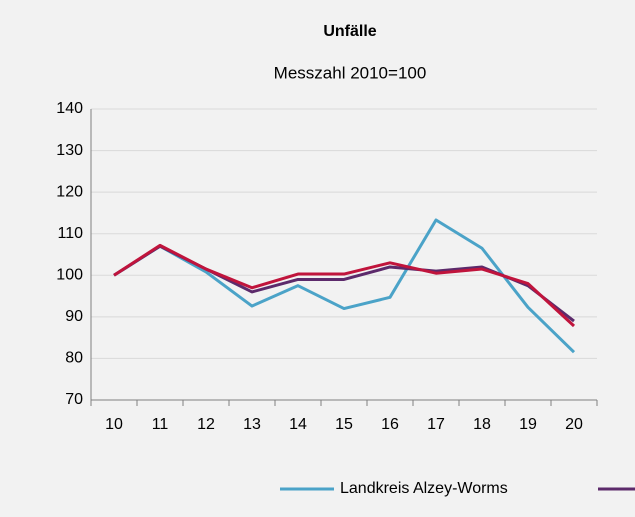 This screenshot has height=517, width=635. What do you see at coordinates (114, 424) in the screenshot?
I see `x-tick-label: 10` at bounding box center [114, 424].